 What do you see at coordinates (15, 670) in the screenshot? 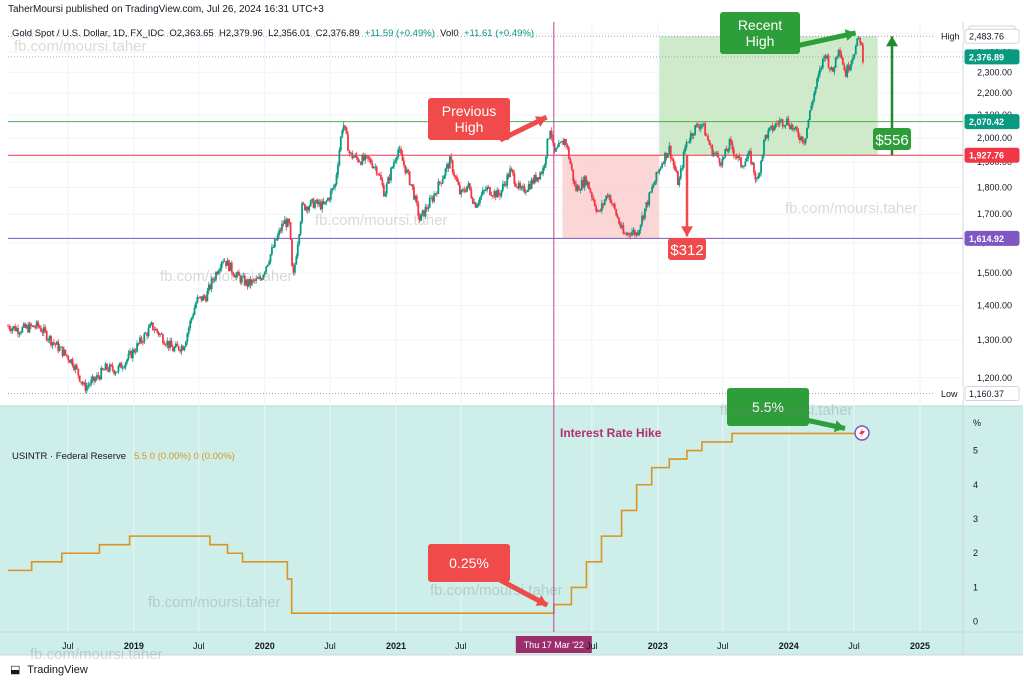
I see `tv-logo-icon: ⬓` at bounding box center [15, 670].